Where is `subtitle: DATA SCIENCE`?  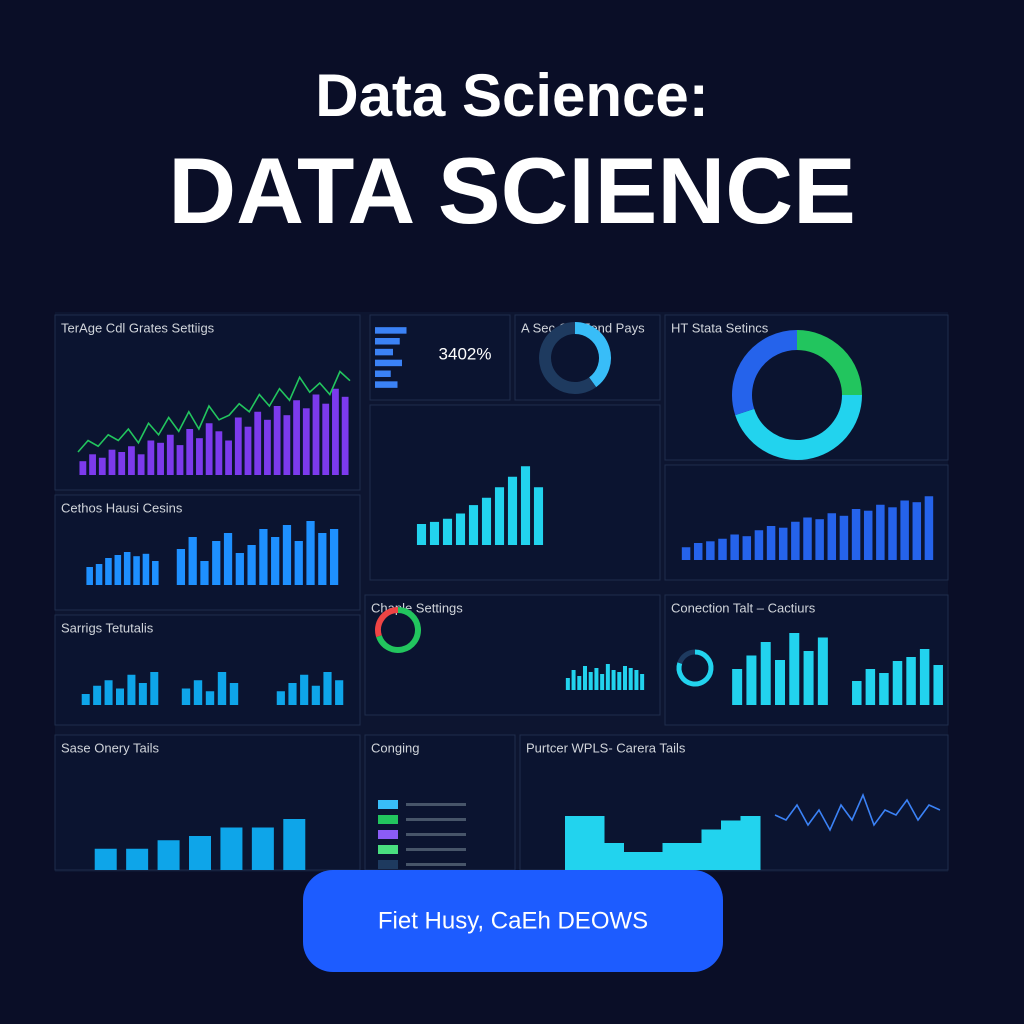 subtitle: DATA SCIENCE is located at coordinates (512, 190).